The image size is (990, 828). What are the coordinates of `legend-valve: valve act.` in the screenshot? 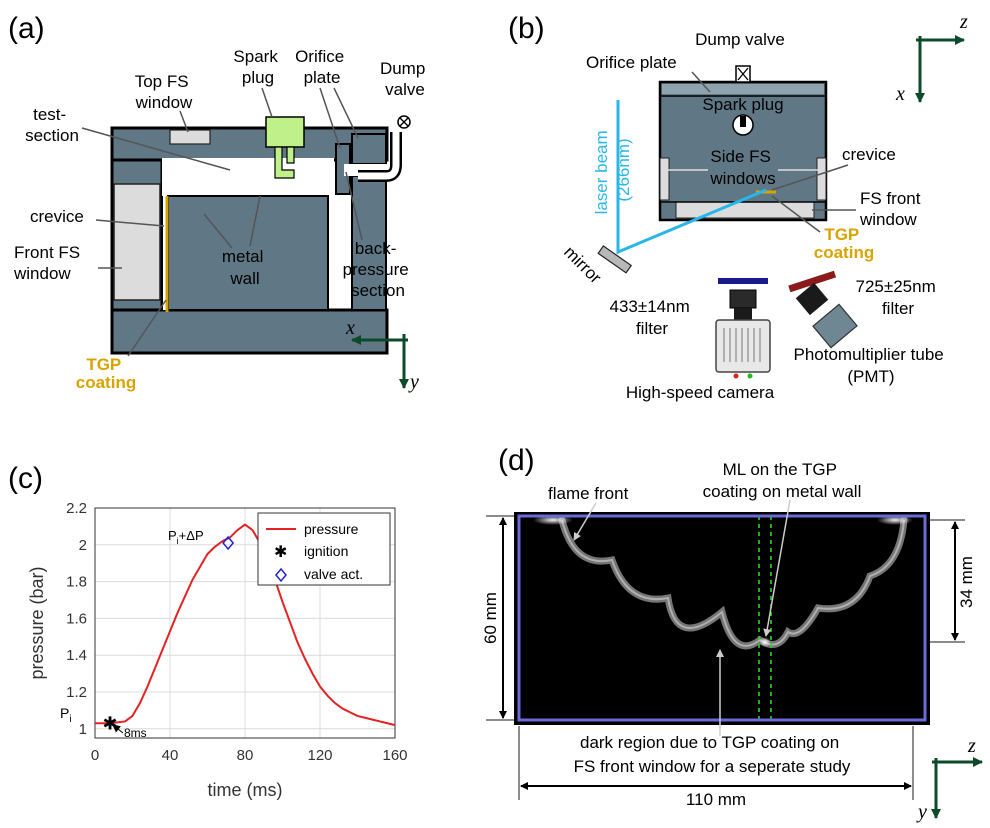 It's located at (333, 574).